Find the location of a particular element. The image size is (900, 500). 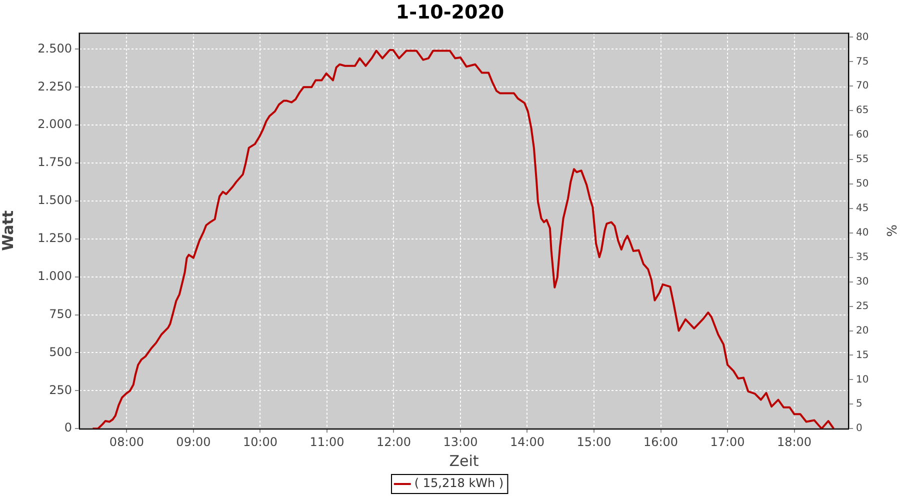

y-axis-title: Watt is located at coordinates (8, 230).